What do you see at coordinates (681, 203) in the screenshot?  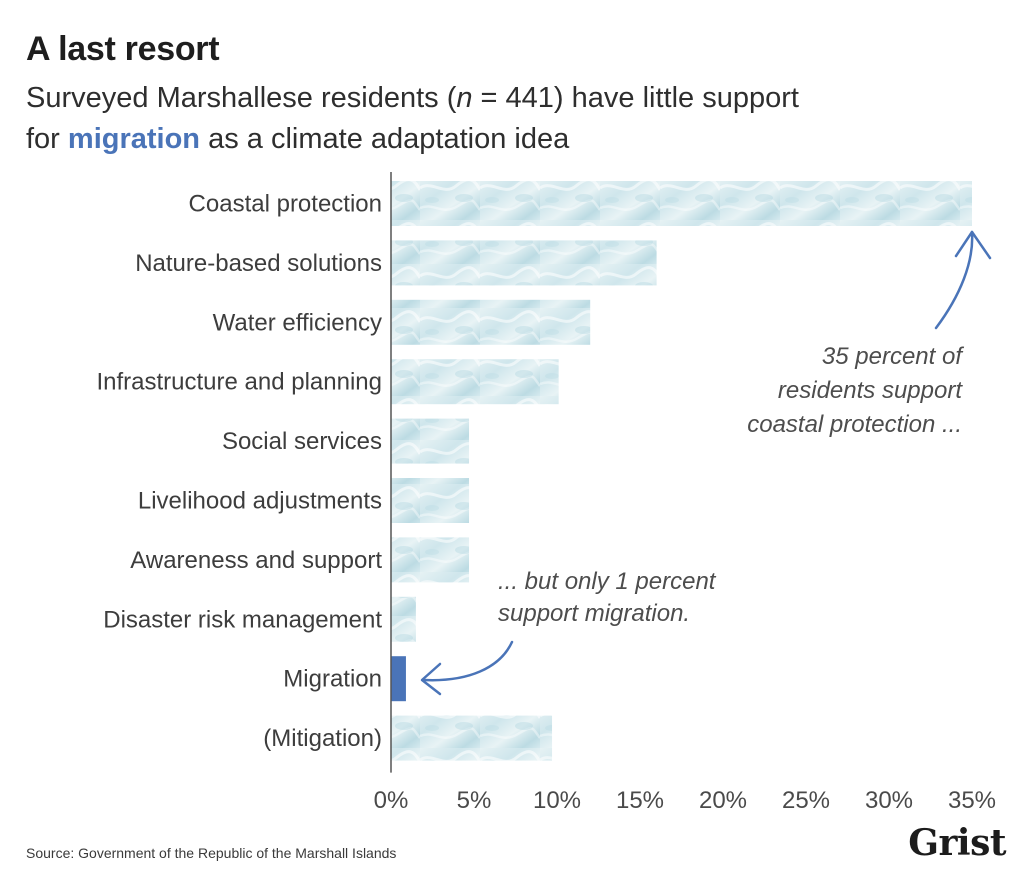 I see `bar-coastal-protection` at bounding box center [681, 203].